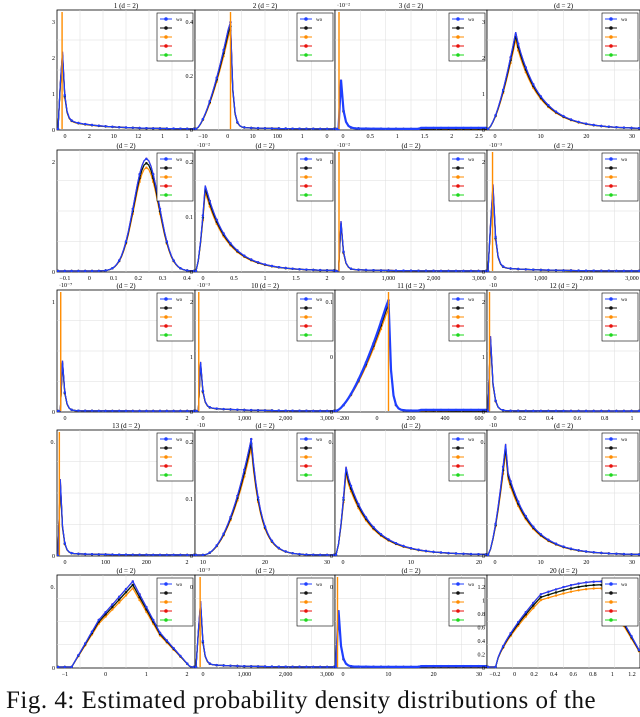 The image size is (640, 717). I want to click on panel-title: 13 (d = 2), so click(126, 426).